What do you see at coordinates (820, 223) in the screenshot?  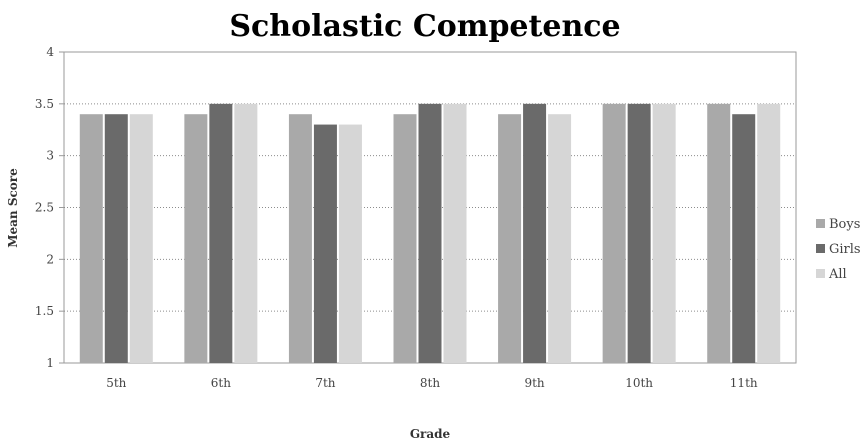 I see `legend-swatch-boys` at bounding box center [820, 223].